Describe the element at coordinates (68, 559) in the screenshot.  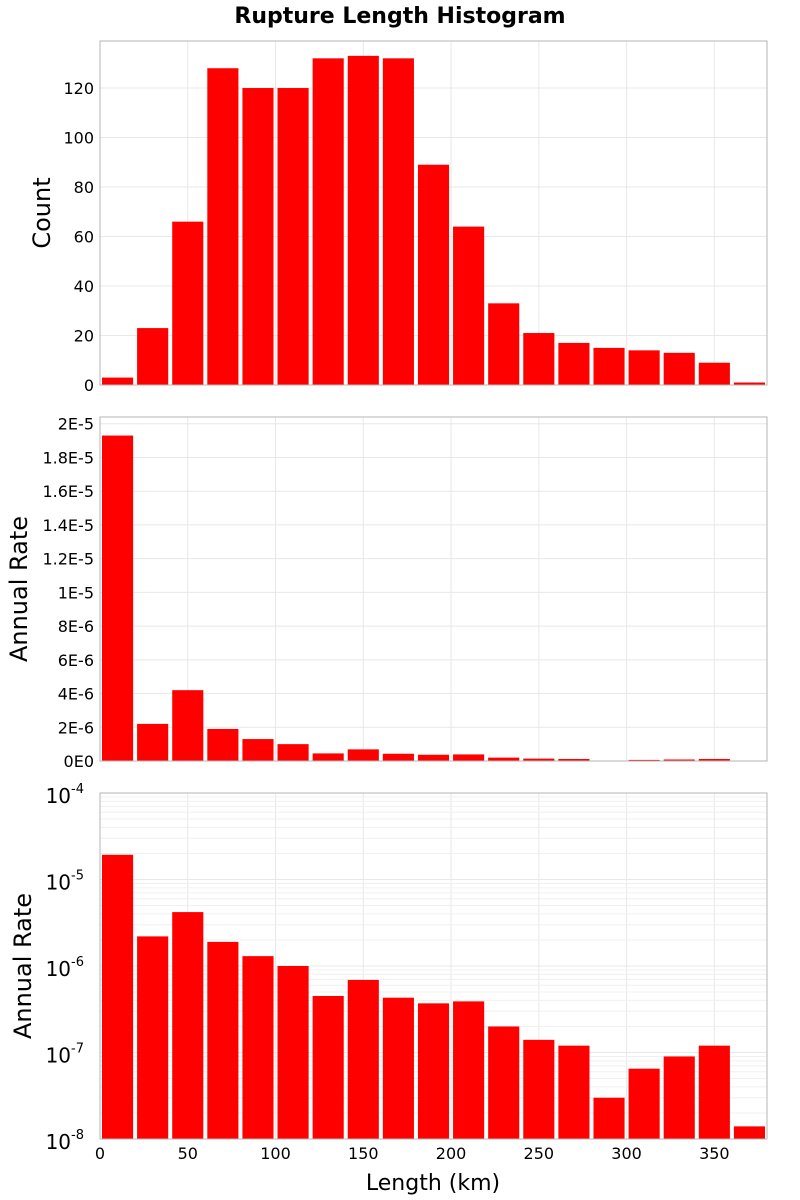
I see `panel-rate-linear-ytick-label: 1.2E-5` at that location.